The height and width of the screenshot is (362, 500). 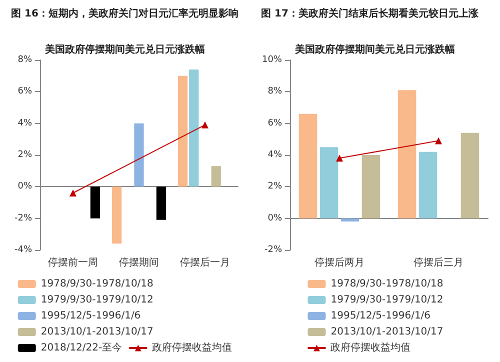 I want to click on legend-label: 2018/12/22-至今, so click(x=81, y=348).